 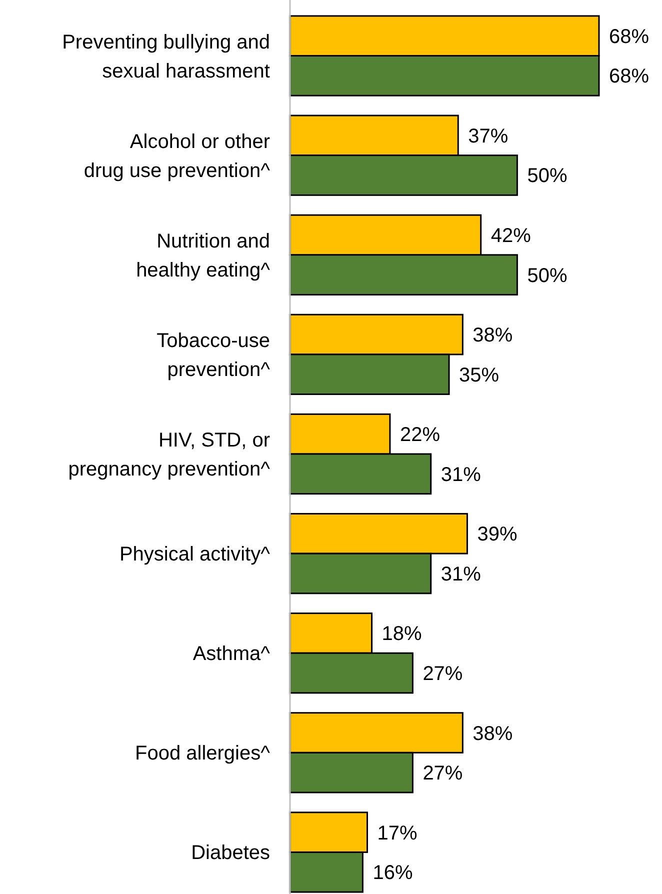 What do you see at coordinates (488, 136) in the screenshot?
I see `data-label: 37%` at bounding box center [488, 136].